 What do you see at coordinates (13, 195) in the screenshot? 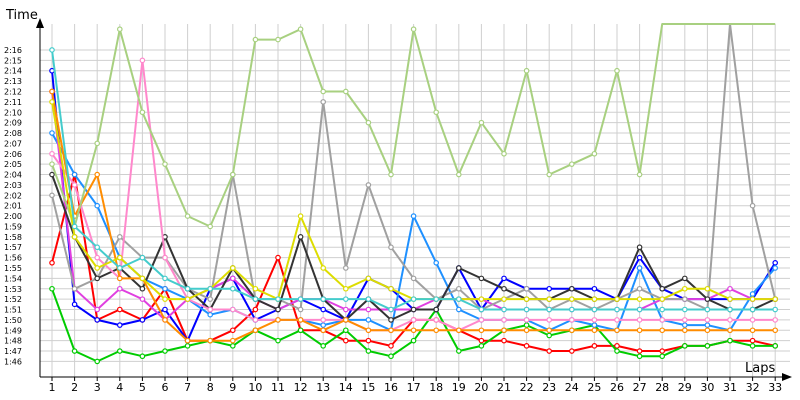
I see `y-tick-label: 2:02` at bounding box center [13, 195].